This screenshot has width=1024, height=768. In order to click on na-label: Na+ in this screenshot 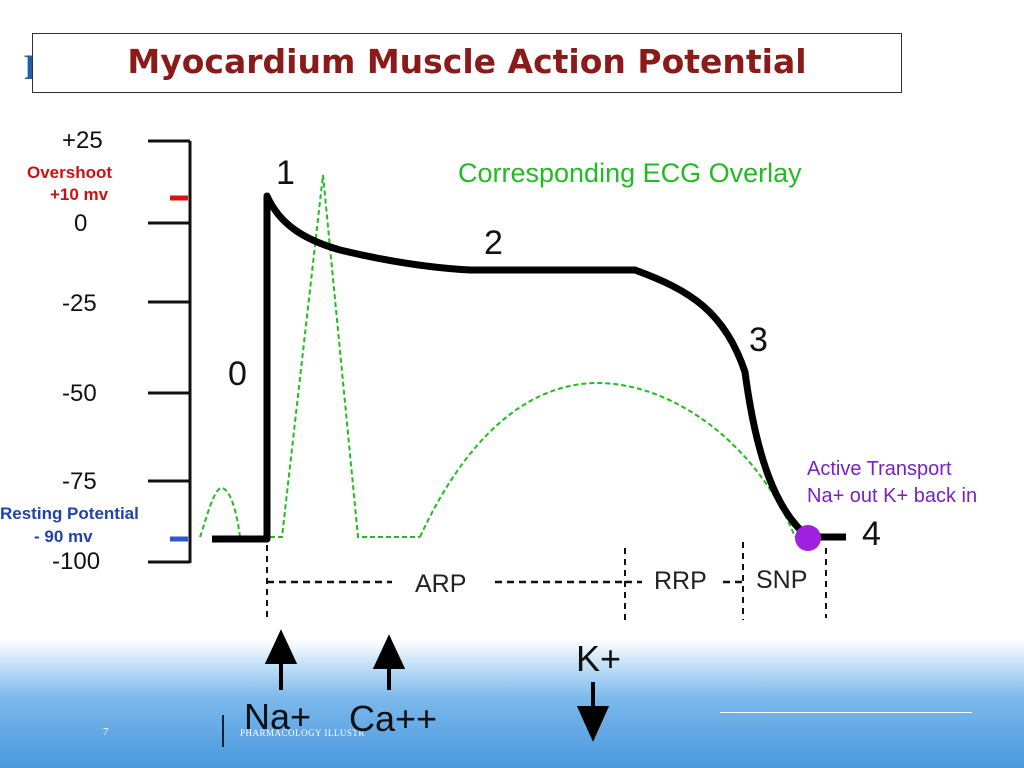, I will do `click(278, 716)`.